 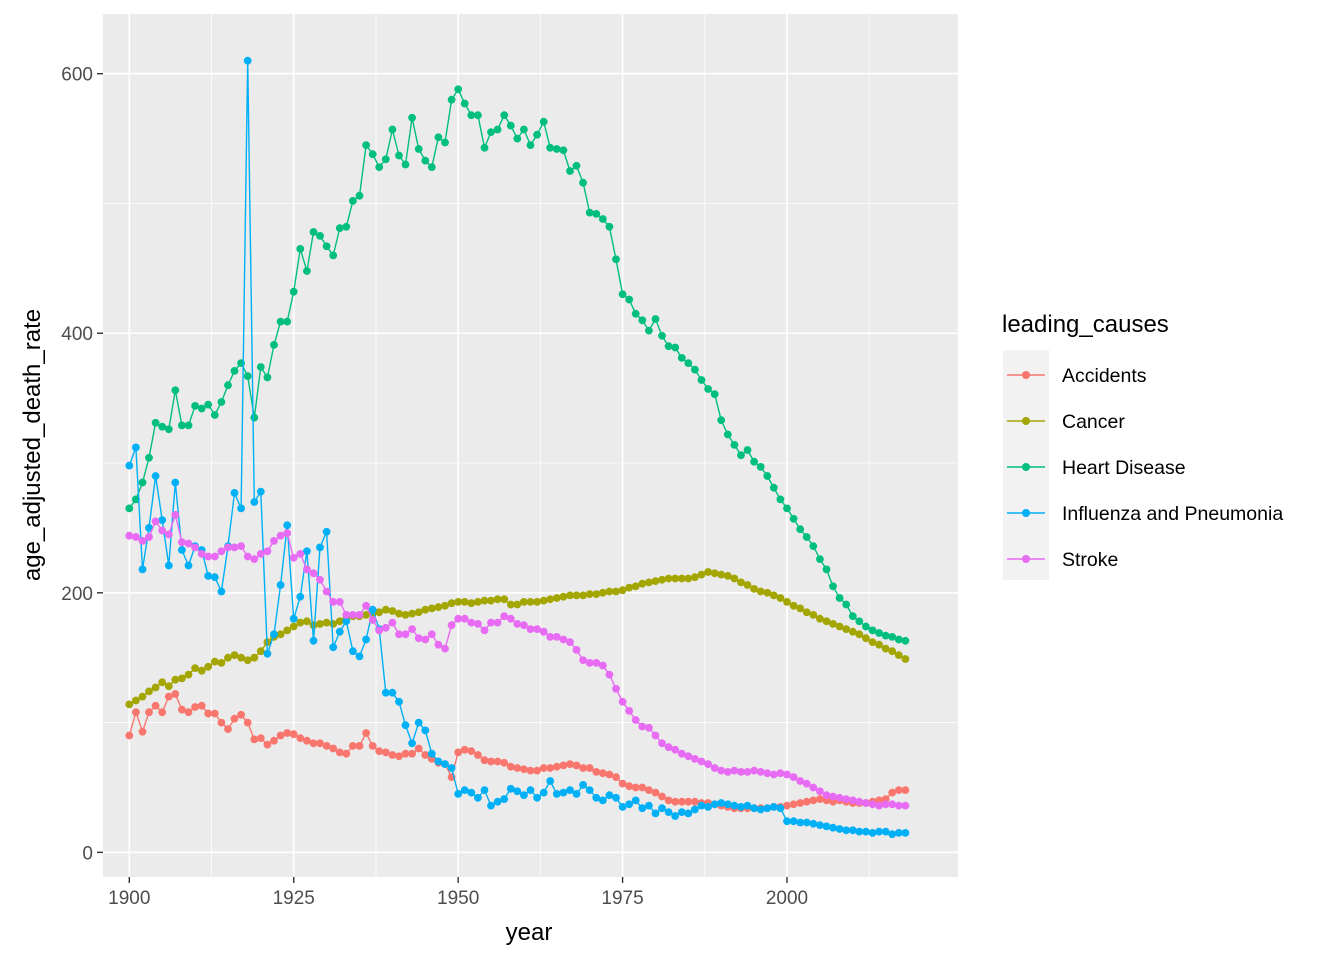 I want to click on legend-item-cancer: Cancer, so click(x=1066, y=422).